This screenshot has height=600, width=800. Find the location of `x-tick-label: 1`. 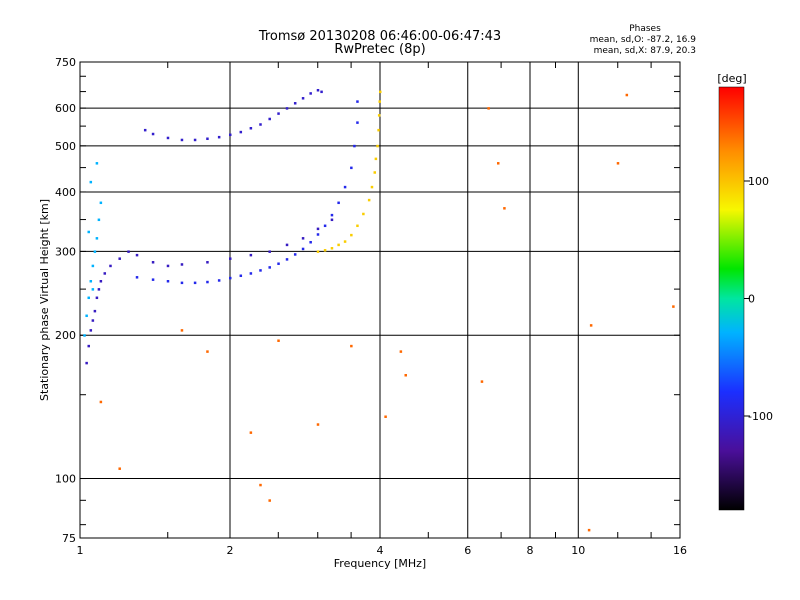

x-tick-label: 1 is located at coordinates (80, 550).